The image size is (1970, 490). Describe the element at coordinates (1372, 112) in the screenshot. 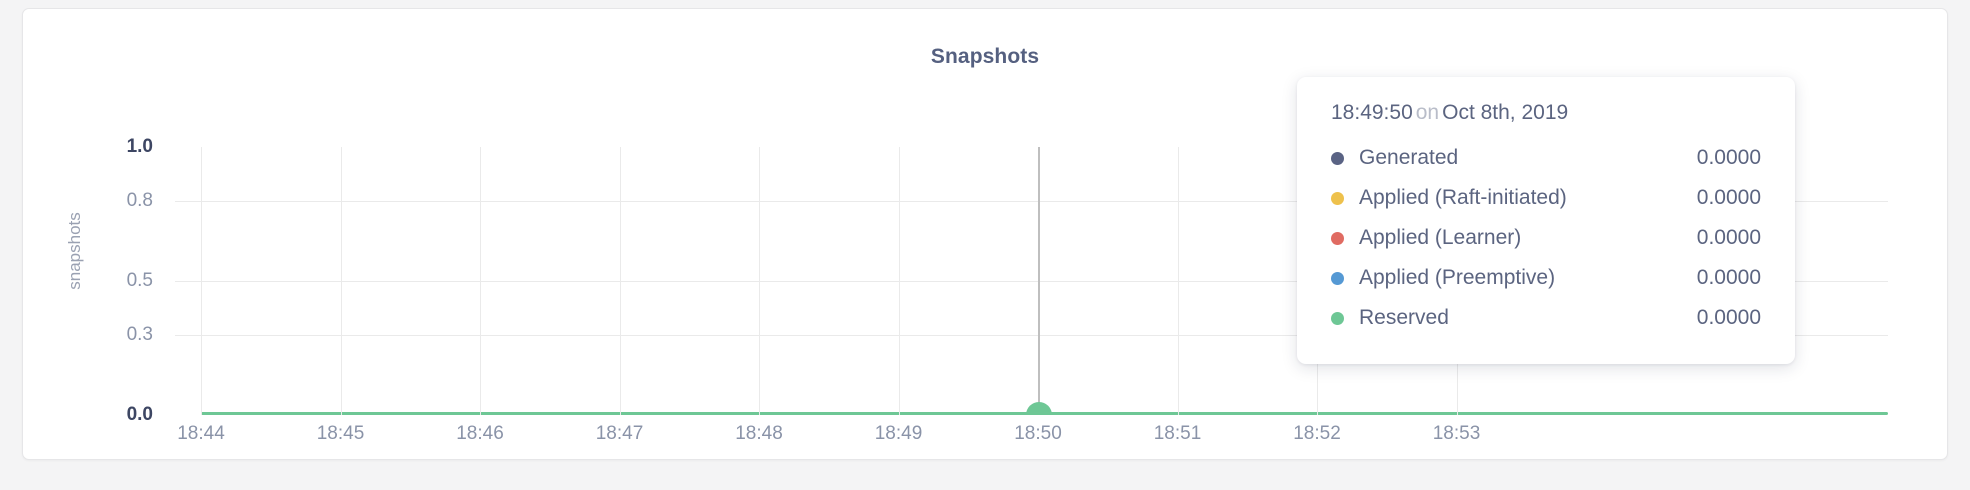

I see `tooltip-time: 18:49:50` at that location.